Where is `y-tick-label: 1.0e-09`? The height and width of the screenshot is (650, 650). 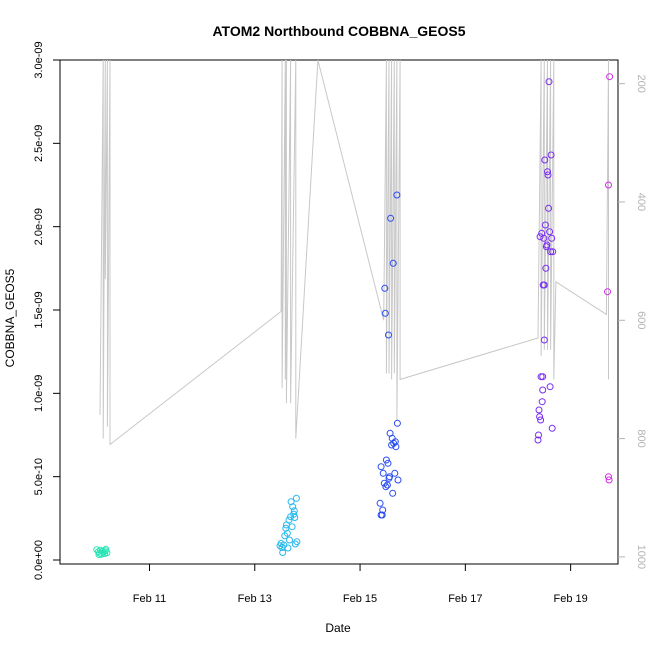
y-tick-label: 1.0e-09 is located at coordinates (39, 393).